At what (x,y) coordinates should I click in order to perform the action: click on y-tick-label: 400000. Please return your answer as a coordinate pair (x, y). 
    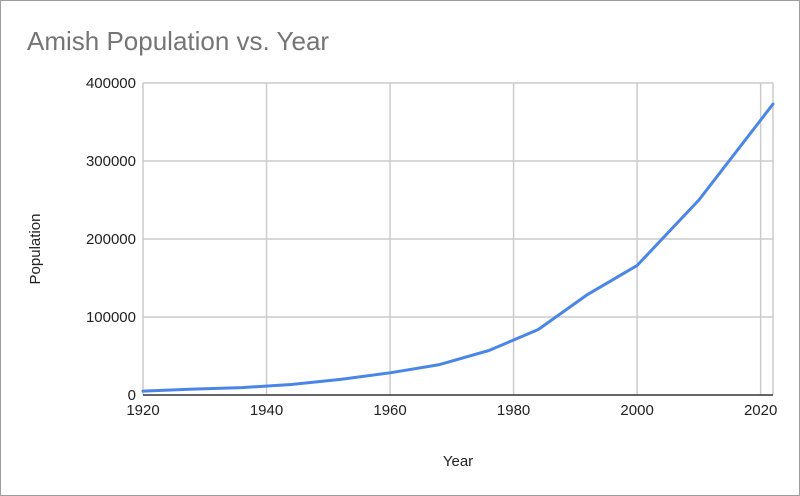
    Looking at the image, I should click on (111, 83).